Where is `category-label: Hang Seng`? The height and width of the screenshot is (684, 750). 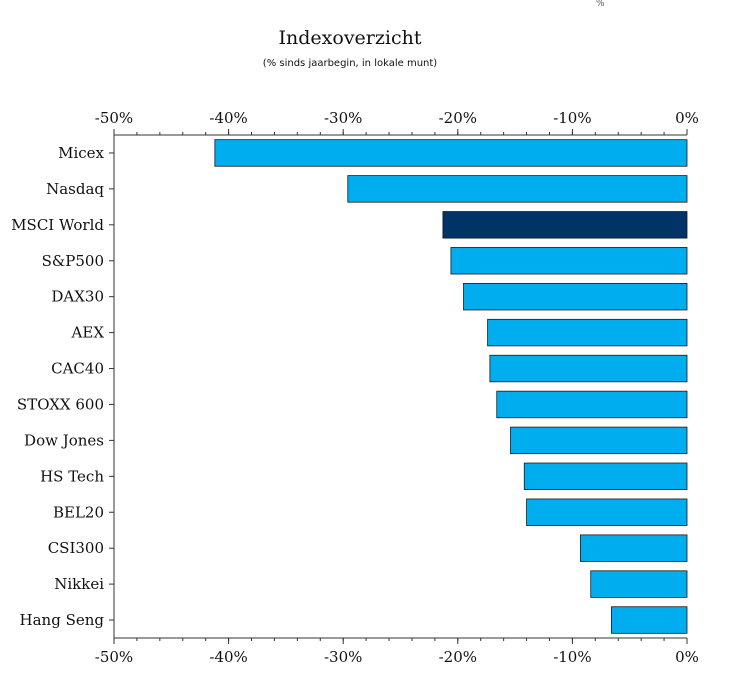
category-label: Hang Seng is located at coordinates (62, 620).